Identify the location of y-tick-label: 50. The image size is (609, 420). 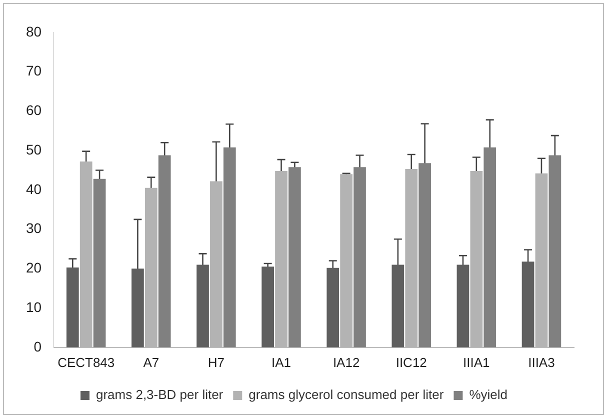
(34, 149).